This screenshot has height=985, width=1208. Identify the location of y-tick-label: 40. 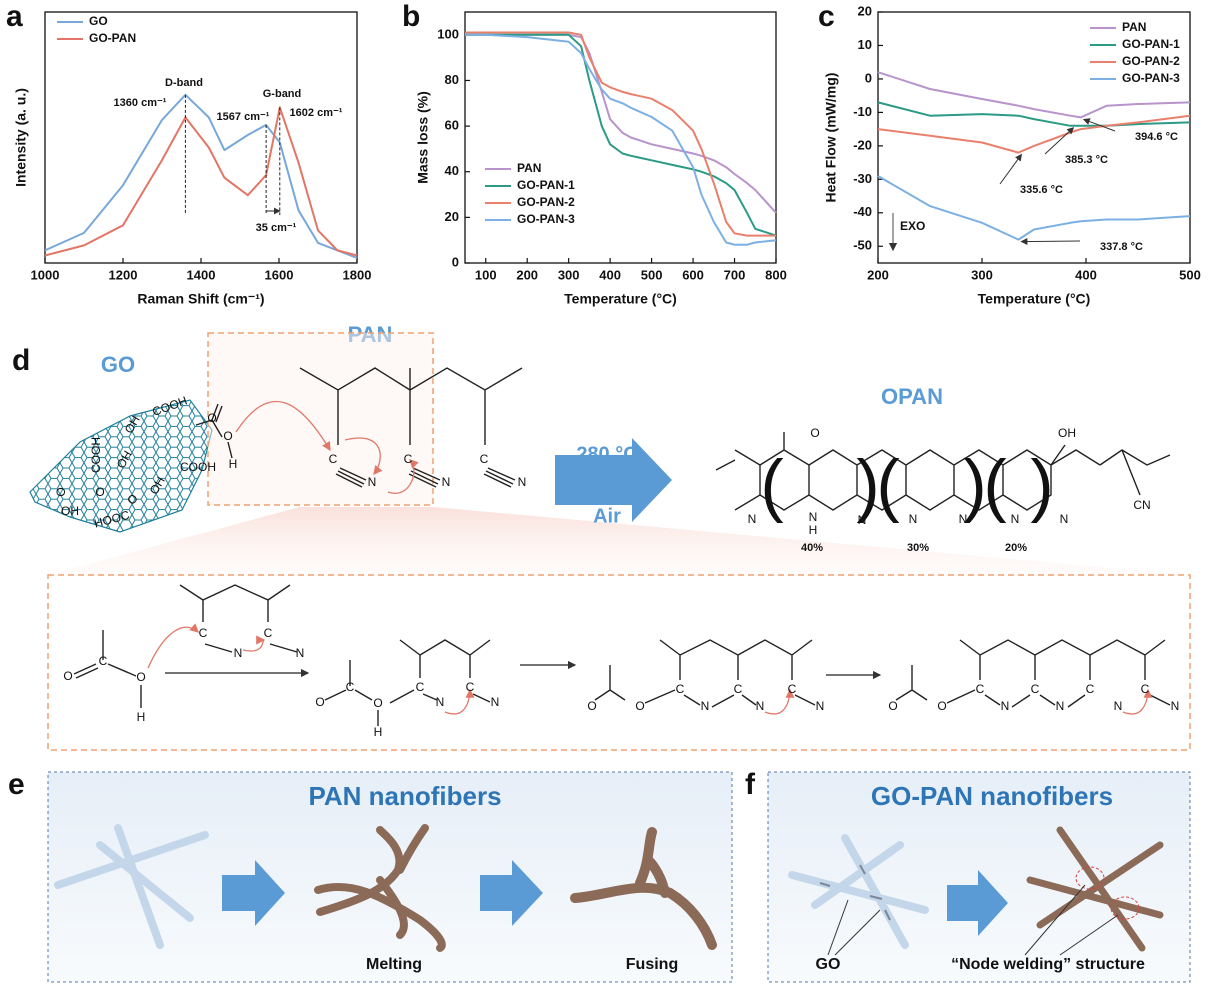
(452, 170).